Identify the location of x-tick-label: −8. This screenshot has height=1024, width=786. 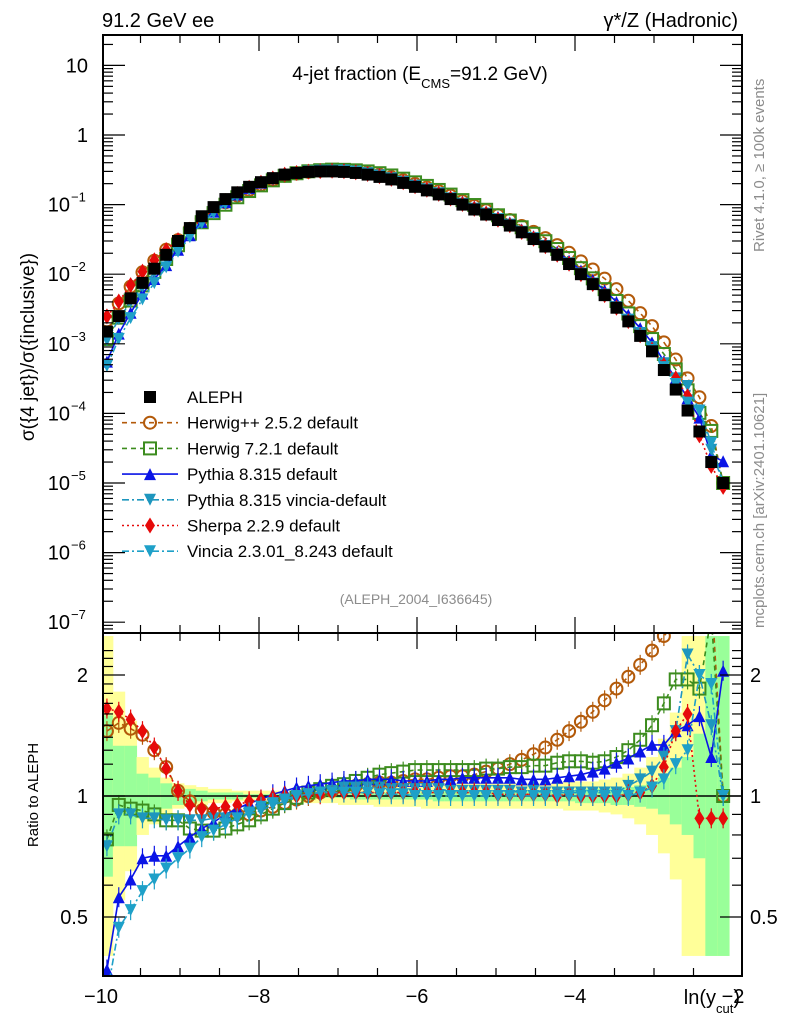
(259, 997).